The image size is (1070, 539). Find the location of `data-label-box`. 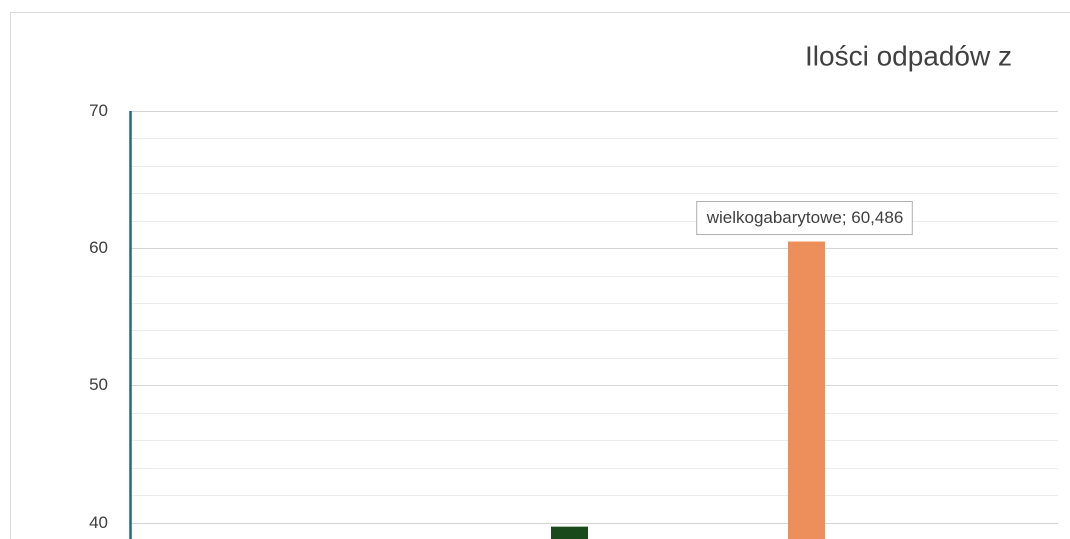

data-label-box is located at coordinates (804, 218).